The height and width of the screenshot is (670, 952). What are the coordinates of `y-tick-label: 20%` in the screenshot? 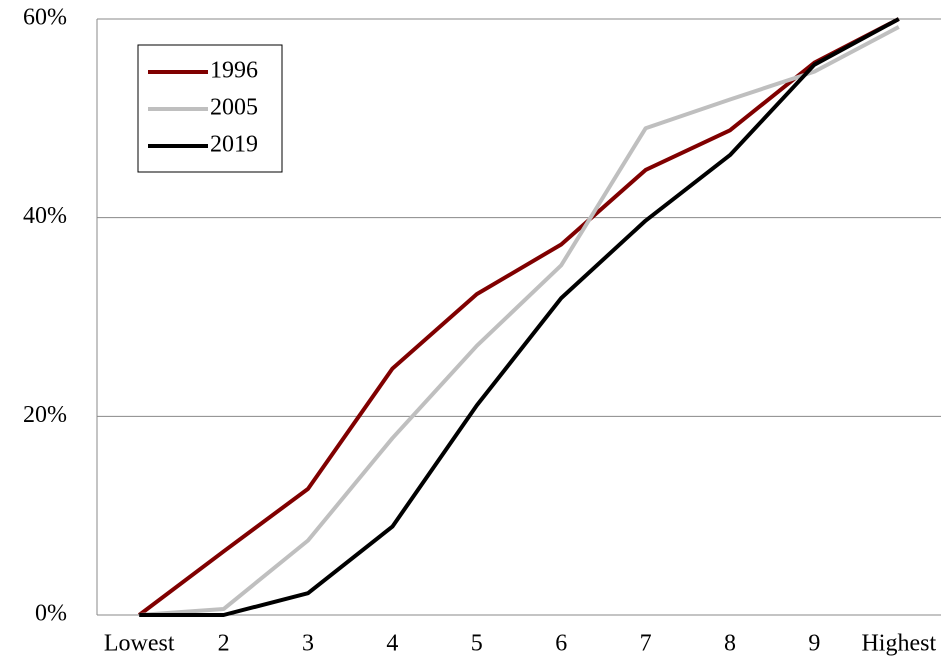 It's located at (45, 415).